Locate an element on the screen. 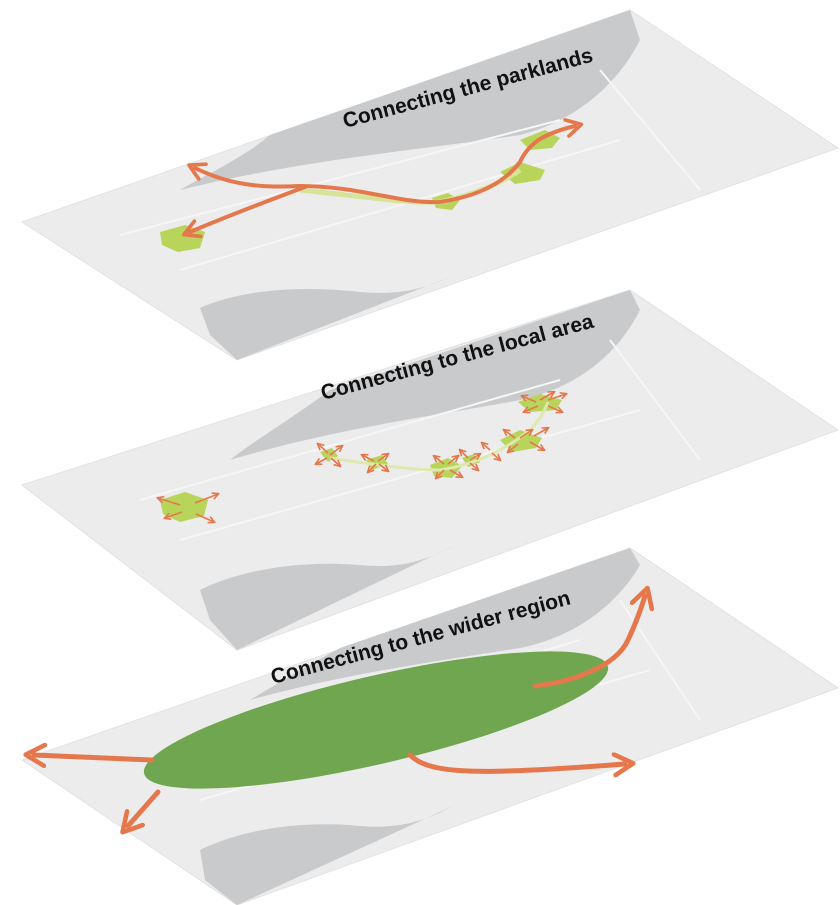  local-connection-arrows is located at coordinates (362, 457).